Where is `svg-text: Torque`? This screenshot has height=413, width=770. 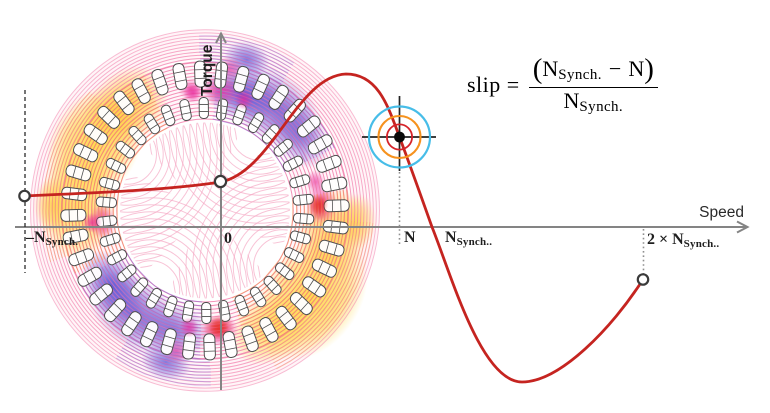
svg-text: Torque is located at coordinates (207, 70).